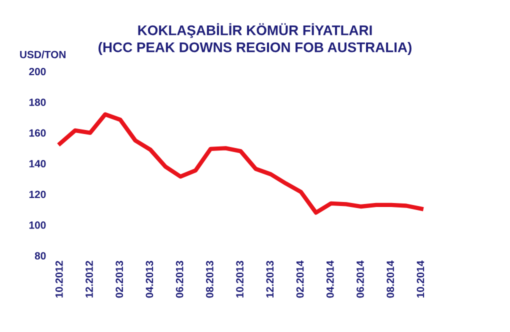 Image resolution: width=510 pixels, height=332 pixels. Describe the element at coordinates (360, 279) in the screenshot. I see `x-tick-label: 06.2014` at that location.